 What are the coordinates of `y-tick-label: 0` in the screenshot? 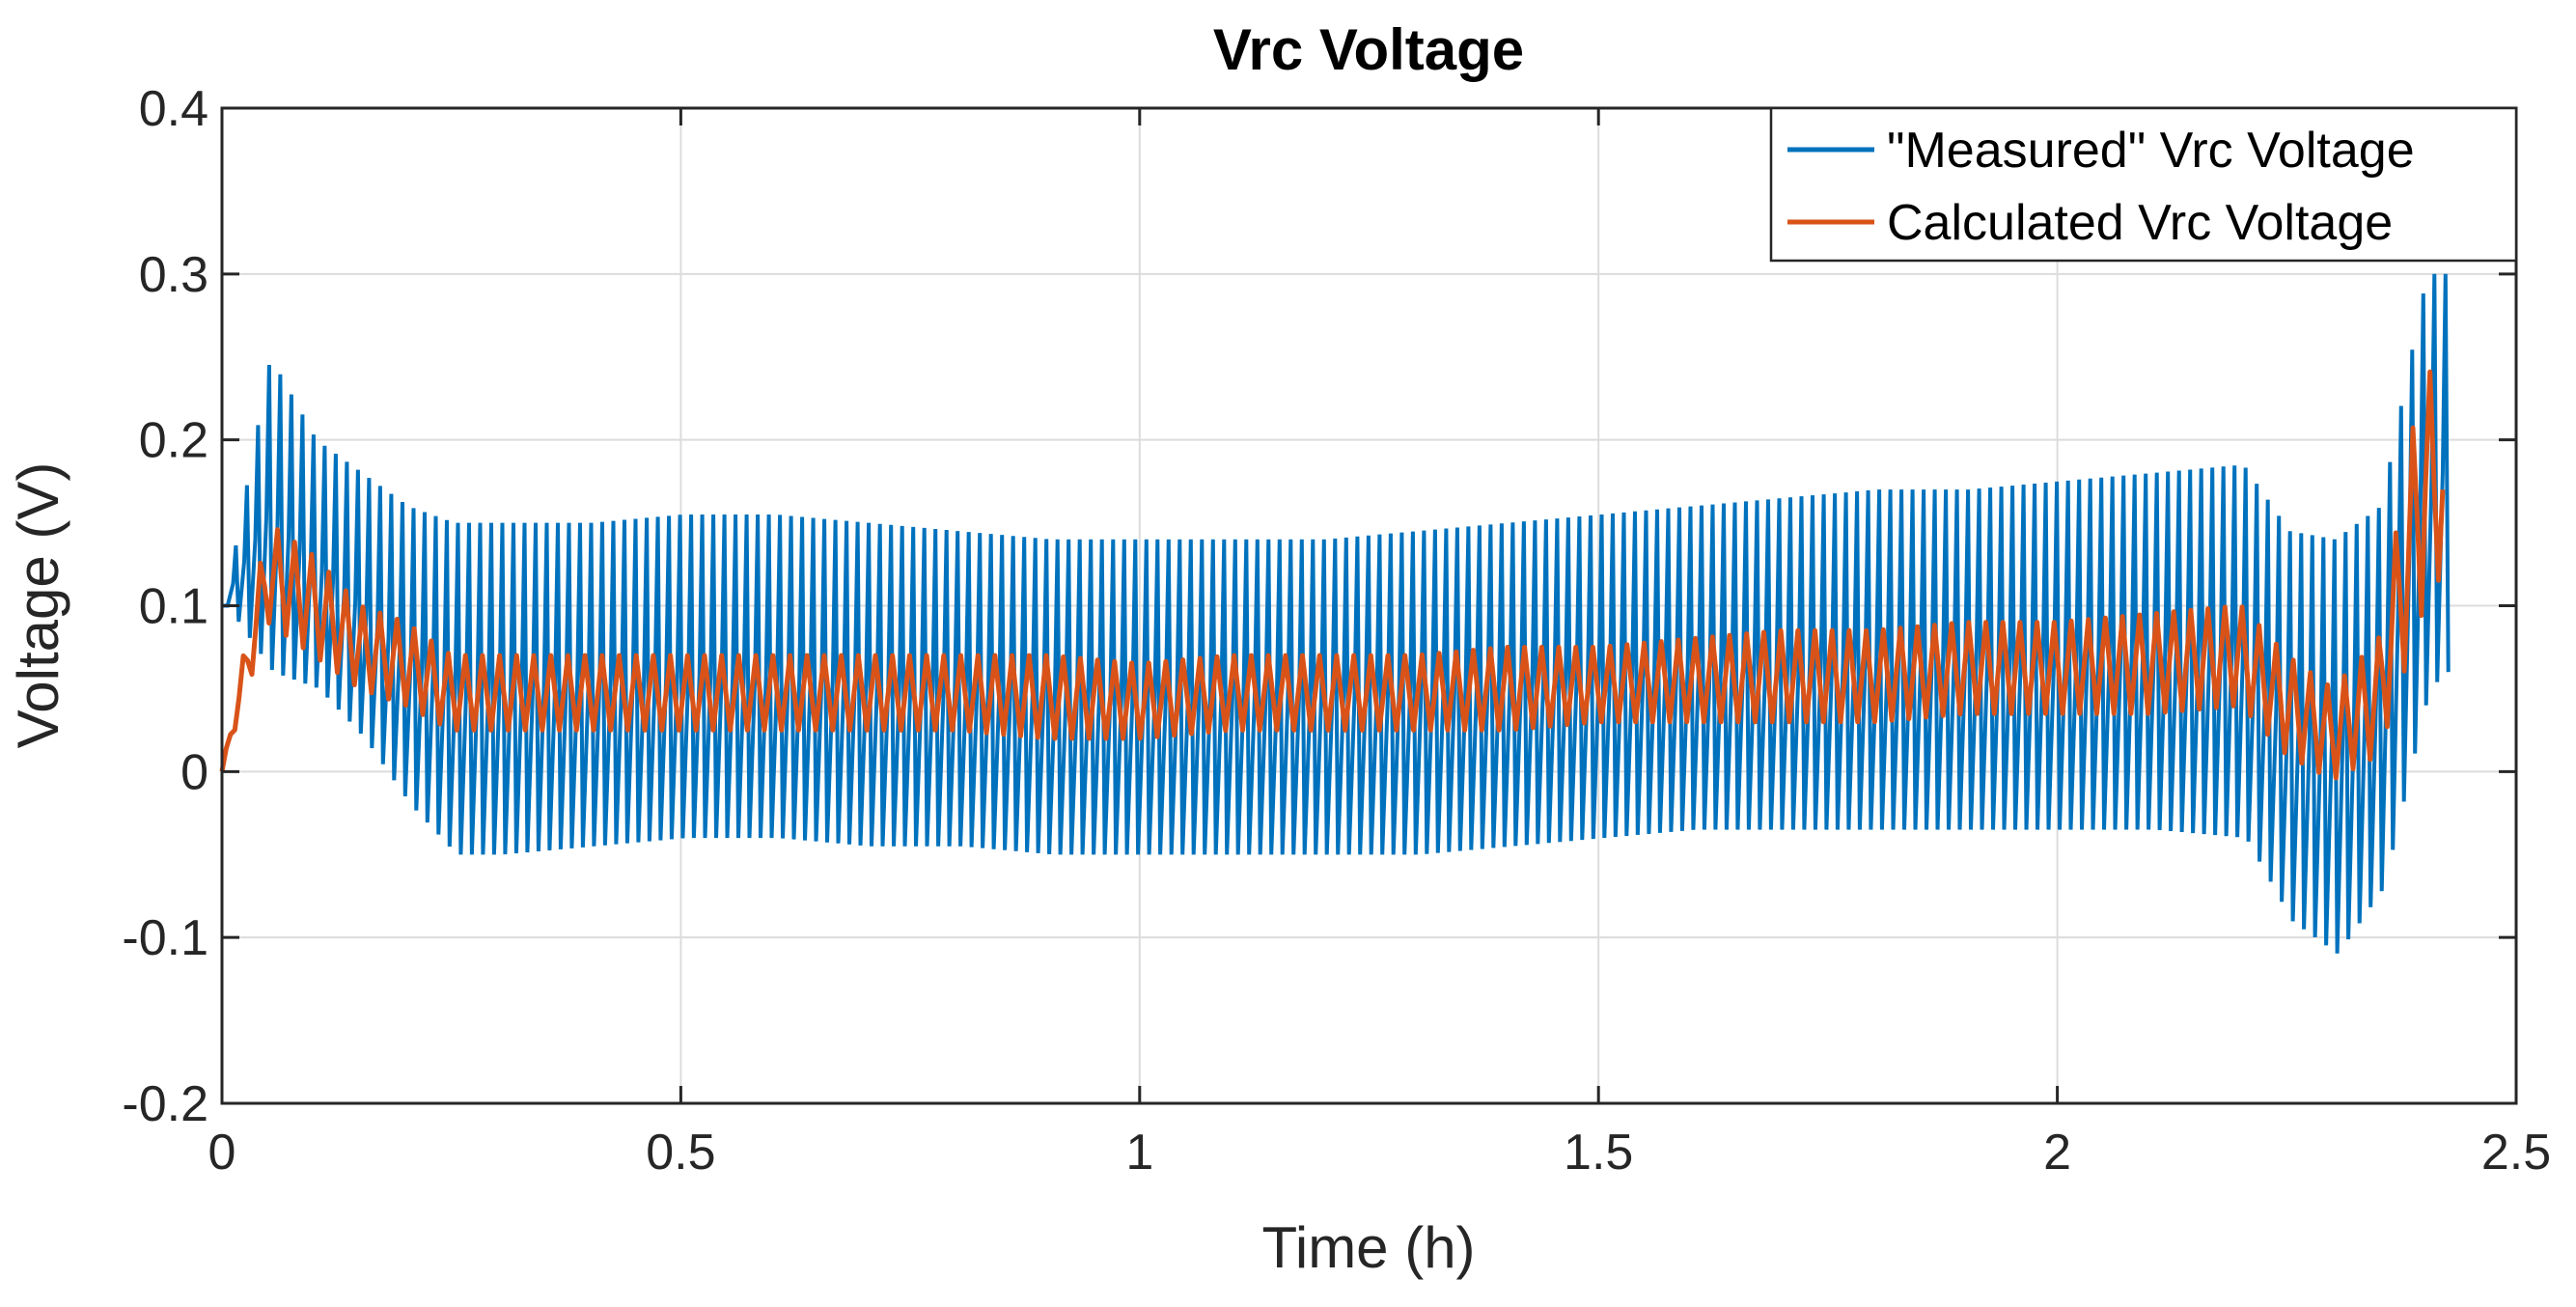 It's located at (194, 772).